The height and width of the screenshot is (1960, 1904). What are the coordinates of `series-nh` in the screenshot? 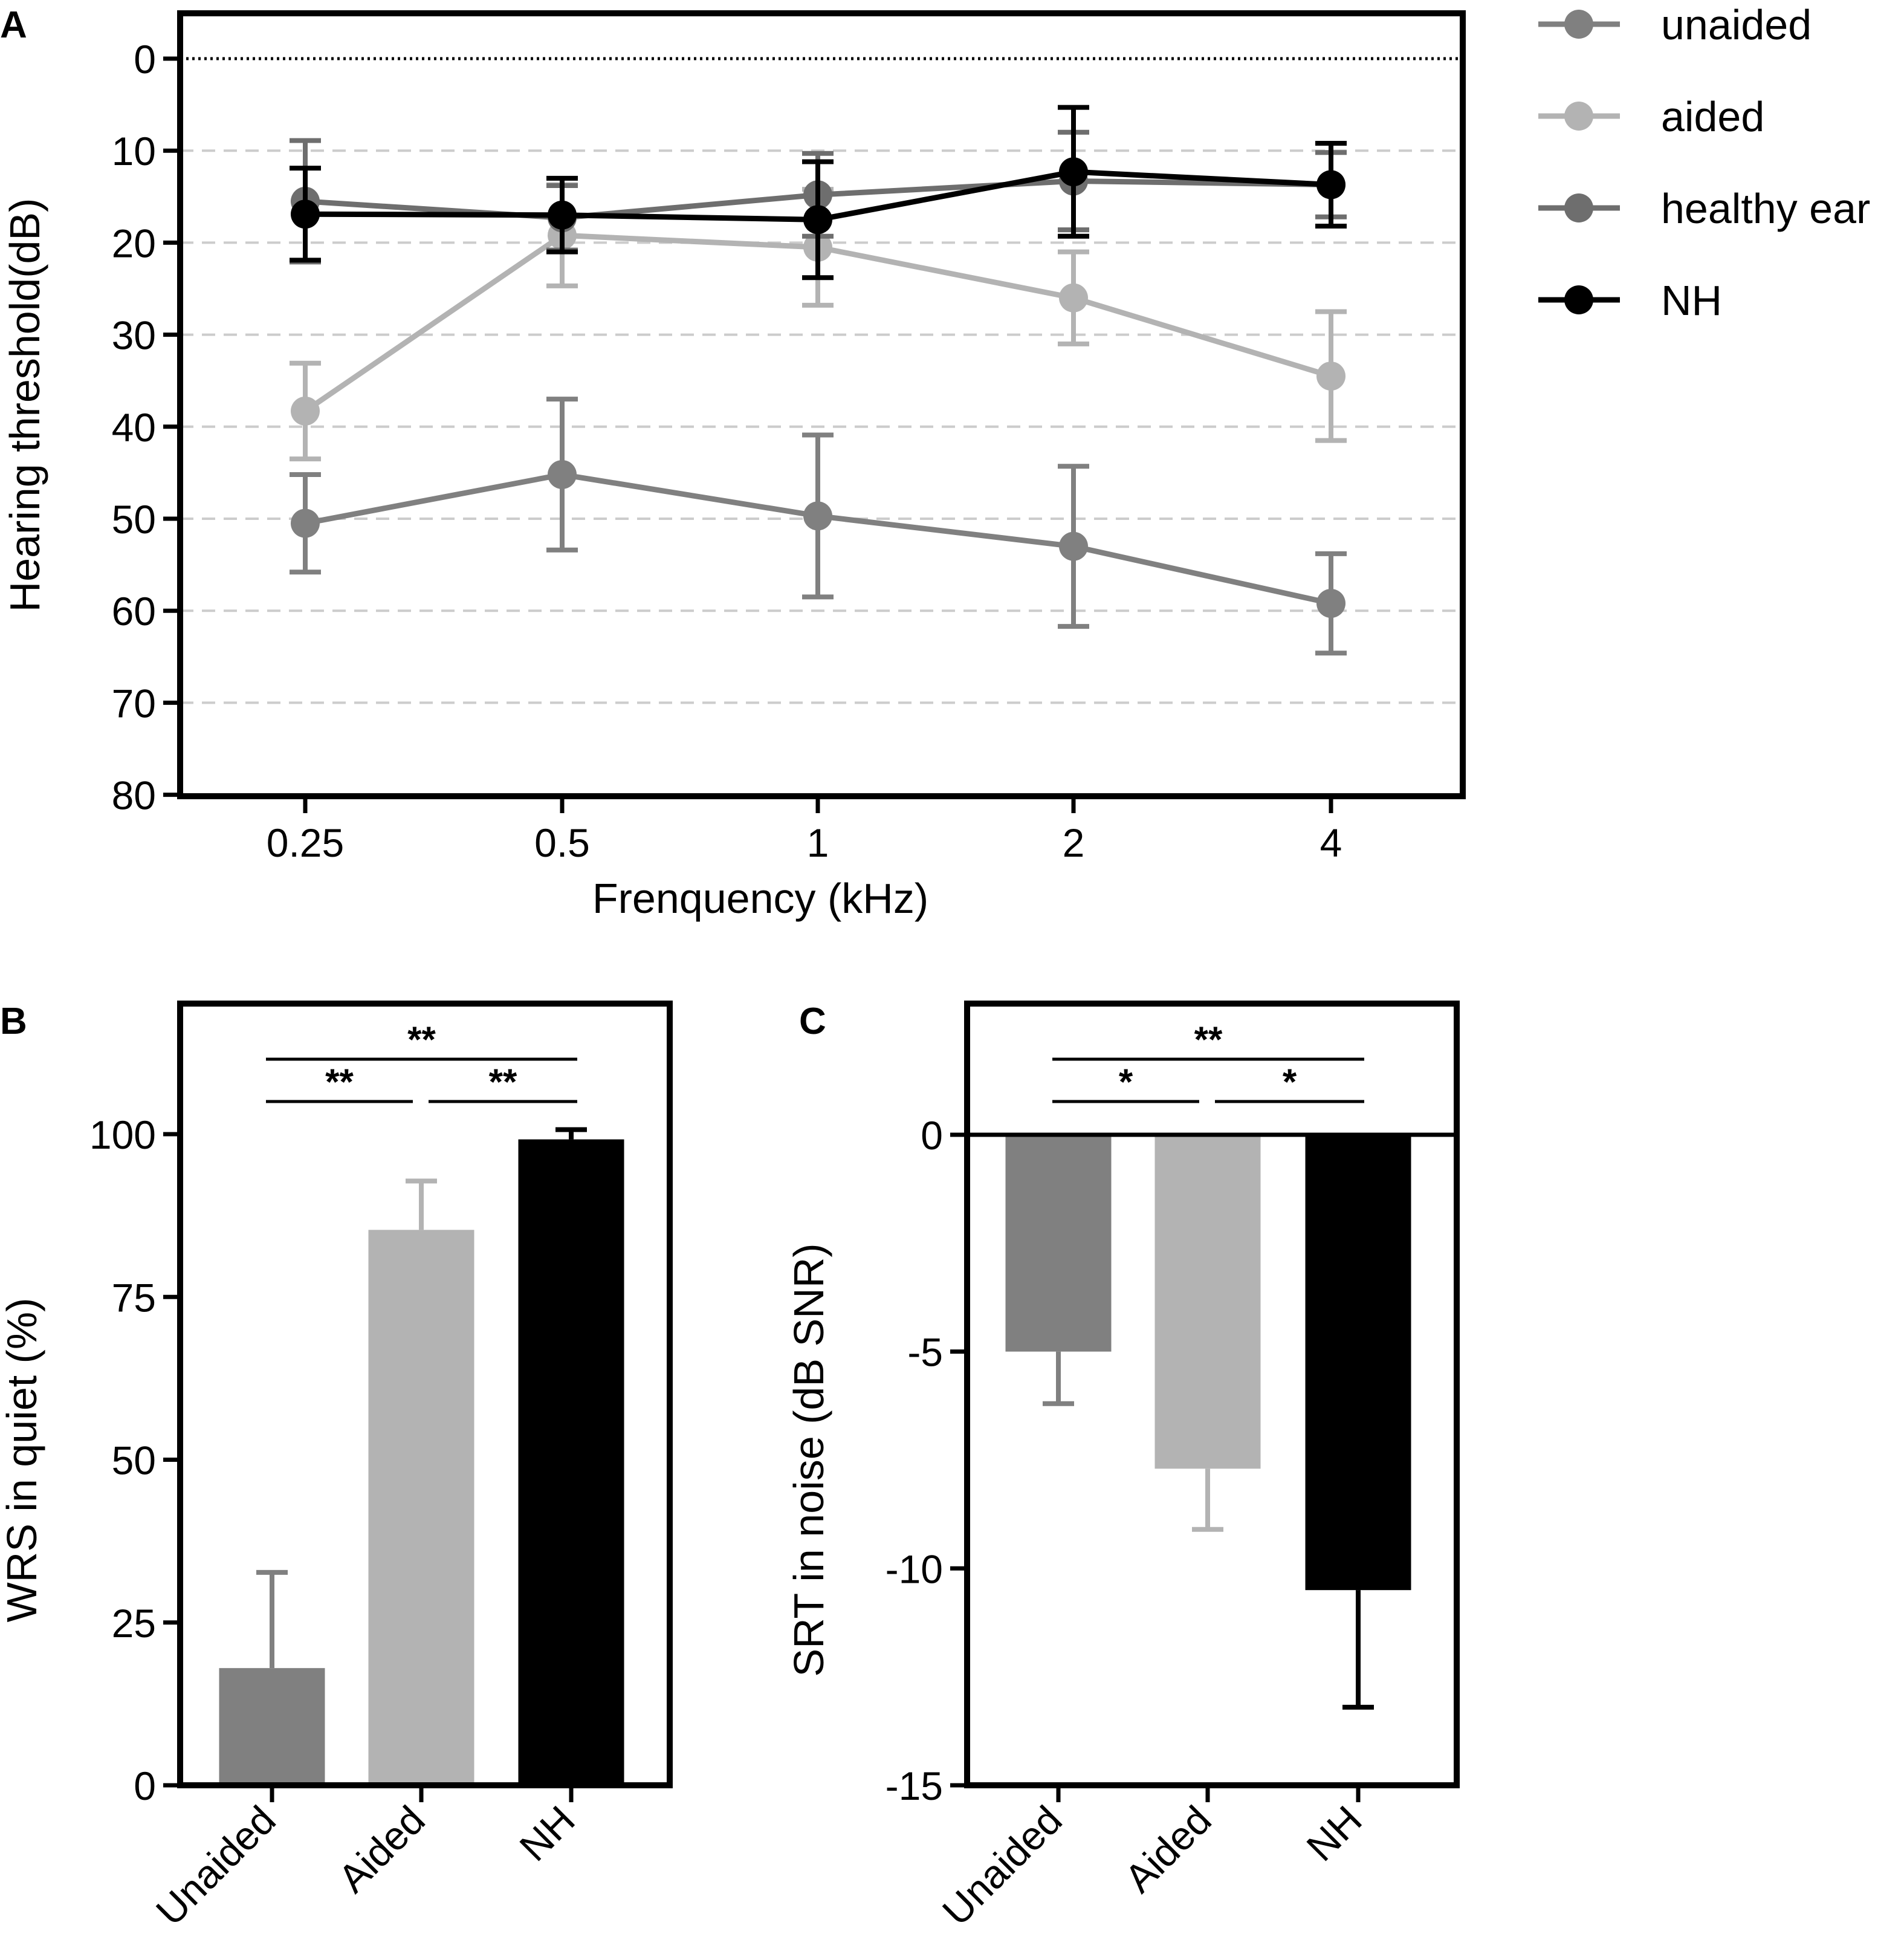 It's located at (818, 193).